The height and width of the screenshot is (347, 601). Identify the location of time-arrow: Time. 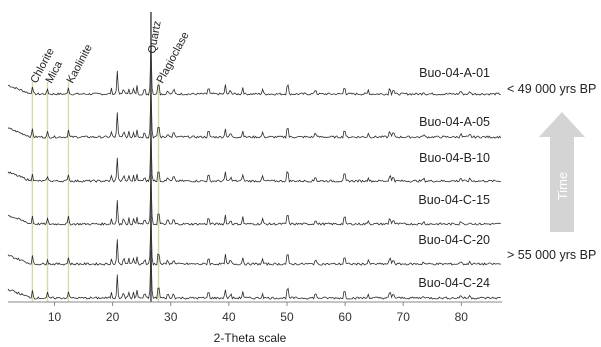
(562, 172).